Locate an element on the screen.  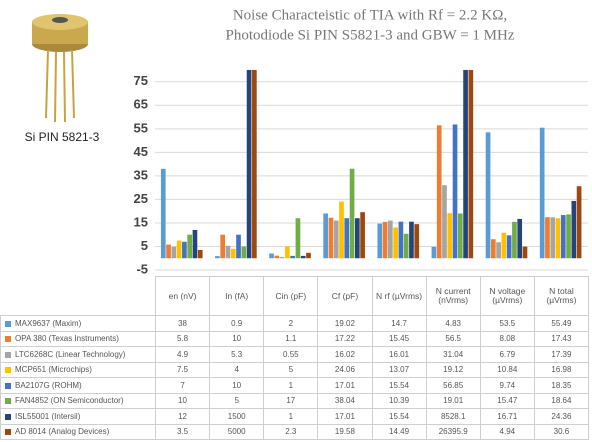
y-tick-label: 15 is located at coordinates (141, 221).